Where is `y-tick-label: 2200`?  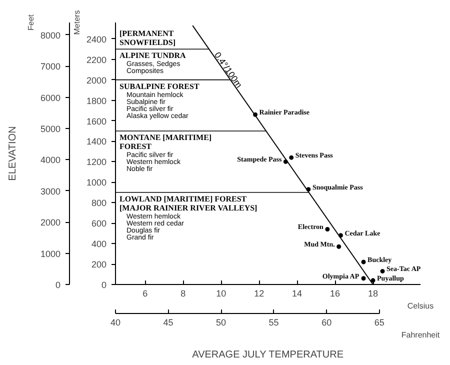
y-tick-label: 2200 is located at coordinates (96, 59).